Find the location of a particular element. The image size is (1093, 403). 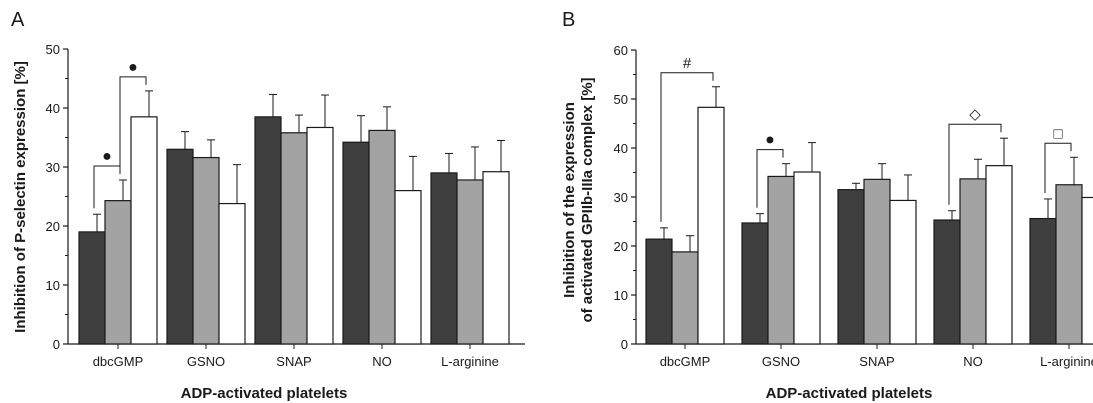

y-tick-label-a: 10 is located at coordinates (53, 285).